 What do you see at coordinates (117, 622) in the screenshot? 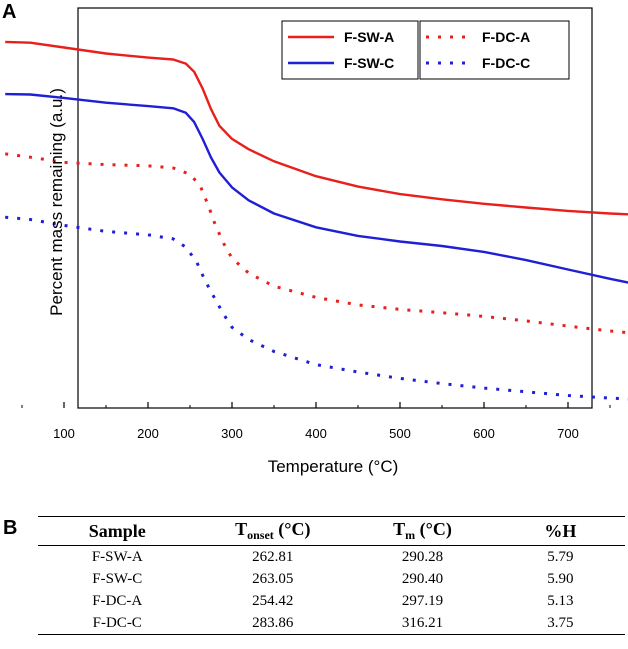
I see `cell-sample: F-DC-C` at bounding box center [117, 622].